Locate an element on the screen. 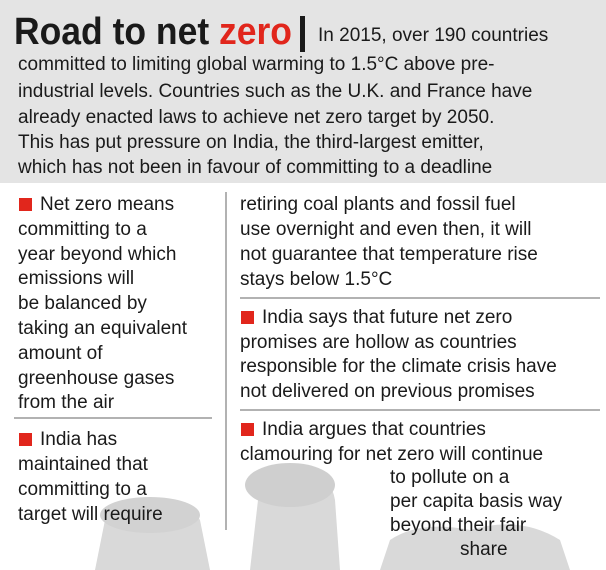  point-line: responsible for the climate crisis have is located at coordinates (398, 366).